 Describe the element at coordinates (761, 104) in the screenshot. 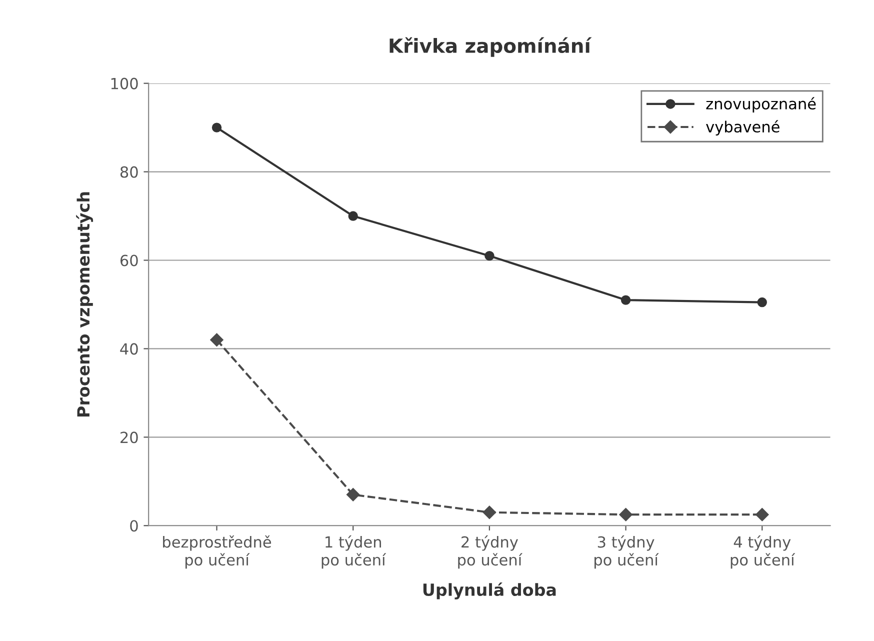

I see `legend-label: znovupoznané` at that location.